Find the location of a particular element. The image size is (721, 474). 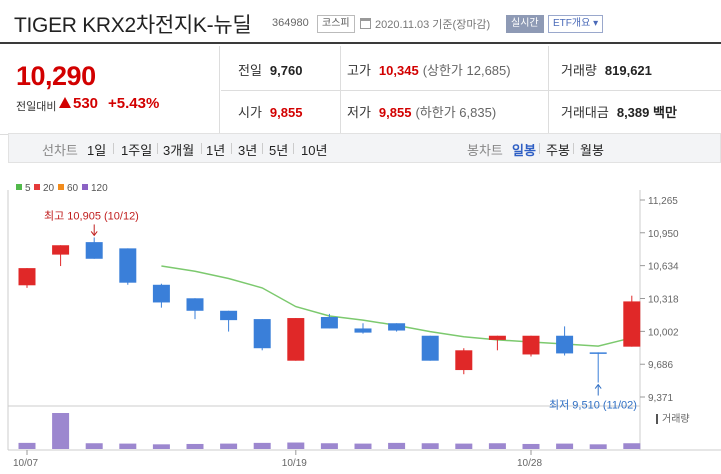

tab-3y: 3년 is located at coordinates (248, 150).